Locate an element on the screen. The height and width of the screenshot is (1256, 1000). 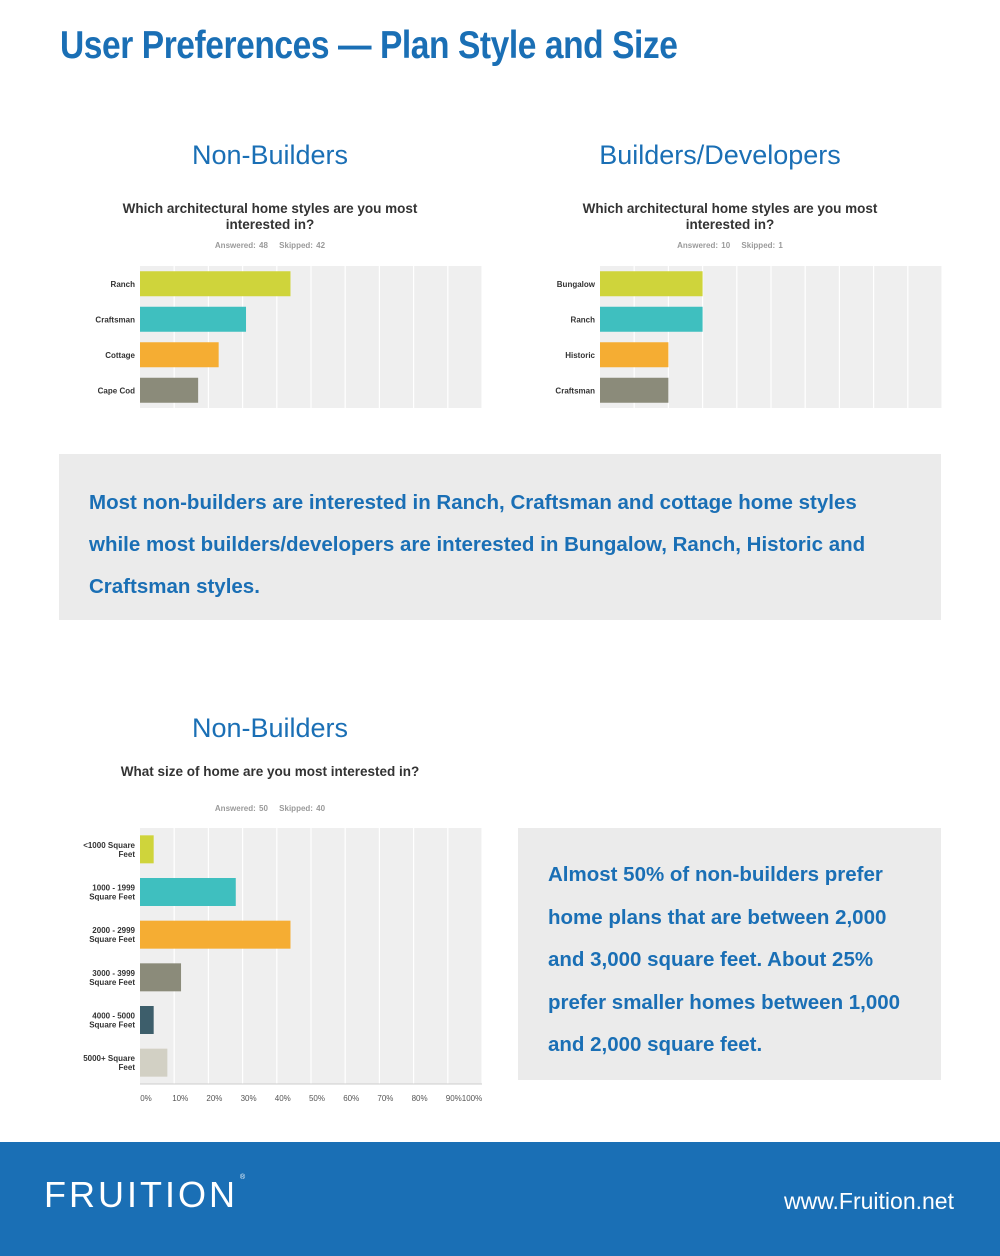
response-counts-builders-styles: Answered: 10 Skipped: 1 is located at coordinates (730, 245).